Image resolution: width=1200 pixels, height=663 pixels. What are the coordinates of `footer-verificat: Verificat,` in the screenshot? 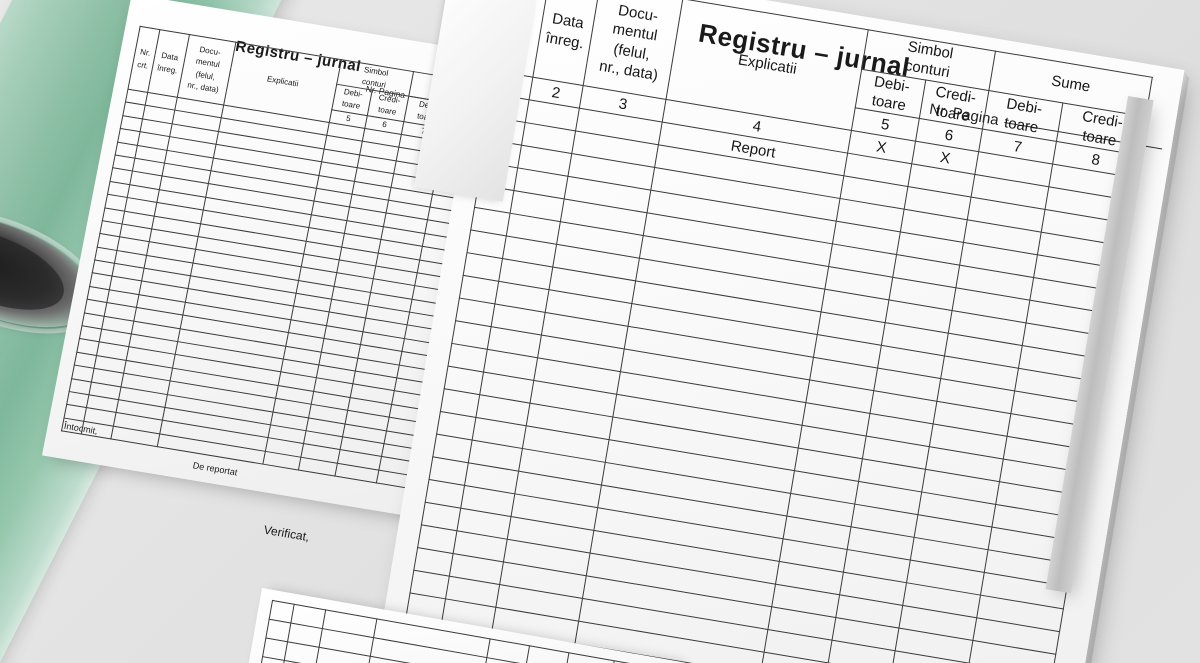 It's located at (286, 533).